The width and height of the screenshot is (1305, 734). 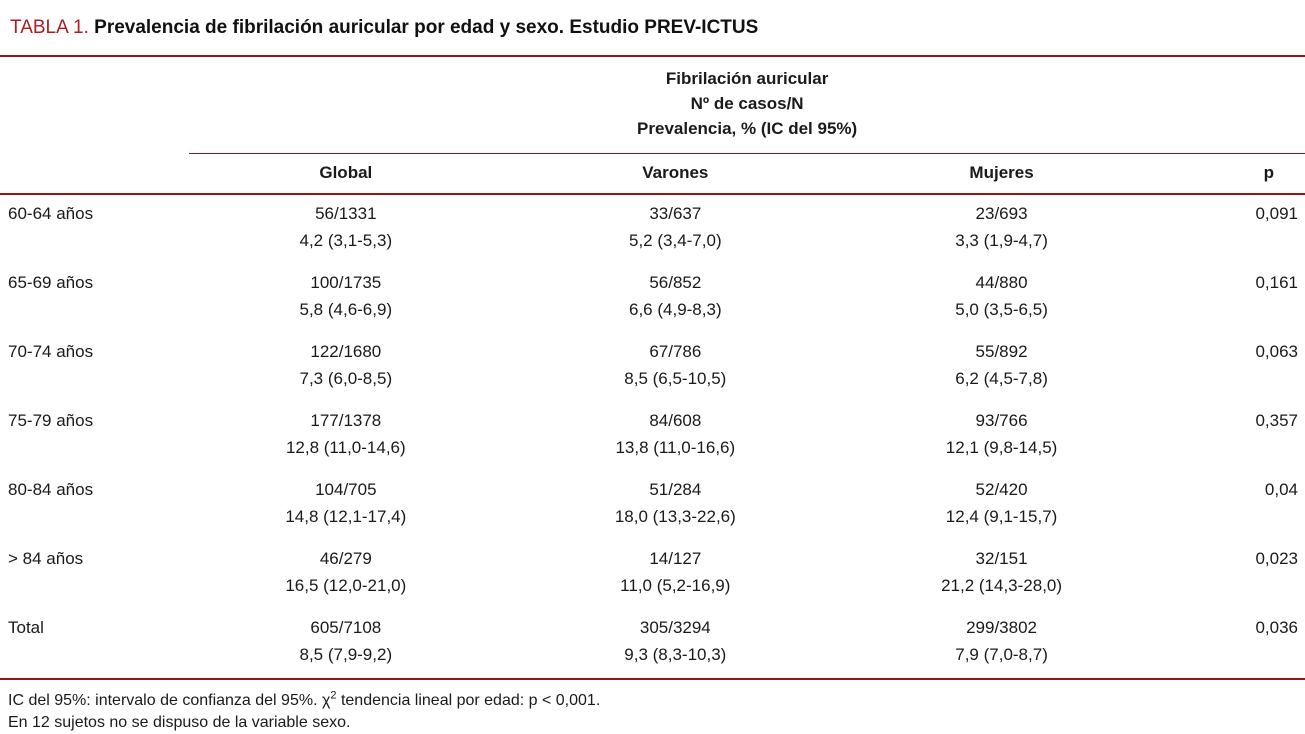 I want to click on cell-p-value: 0,161, so click(x=1276, y=282).